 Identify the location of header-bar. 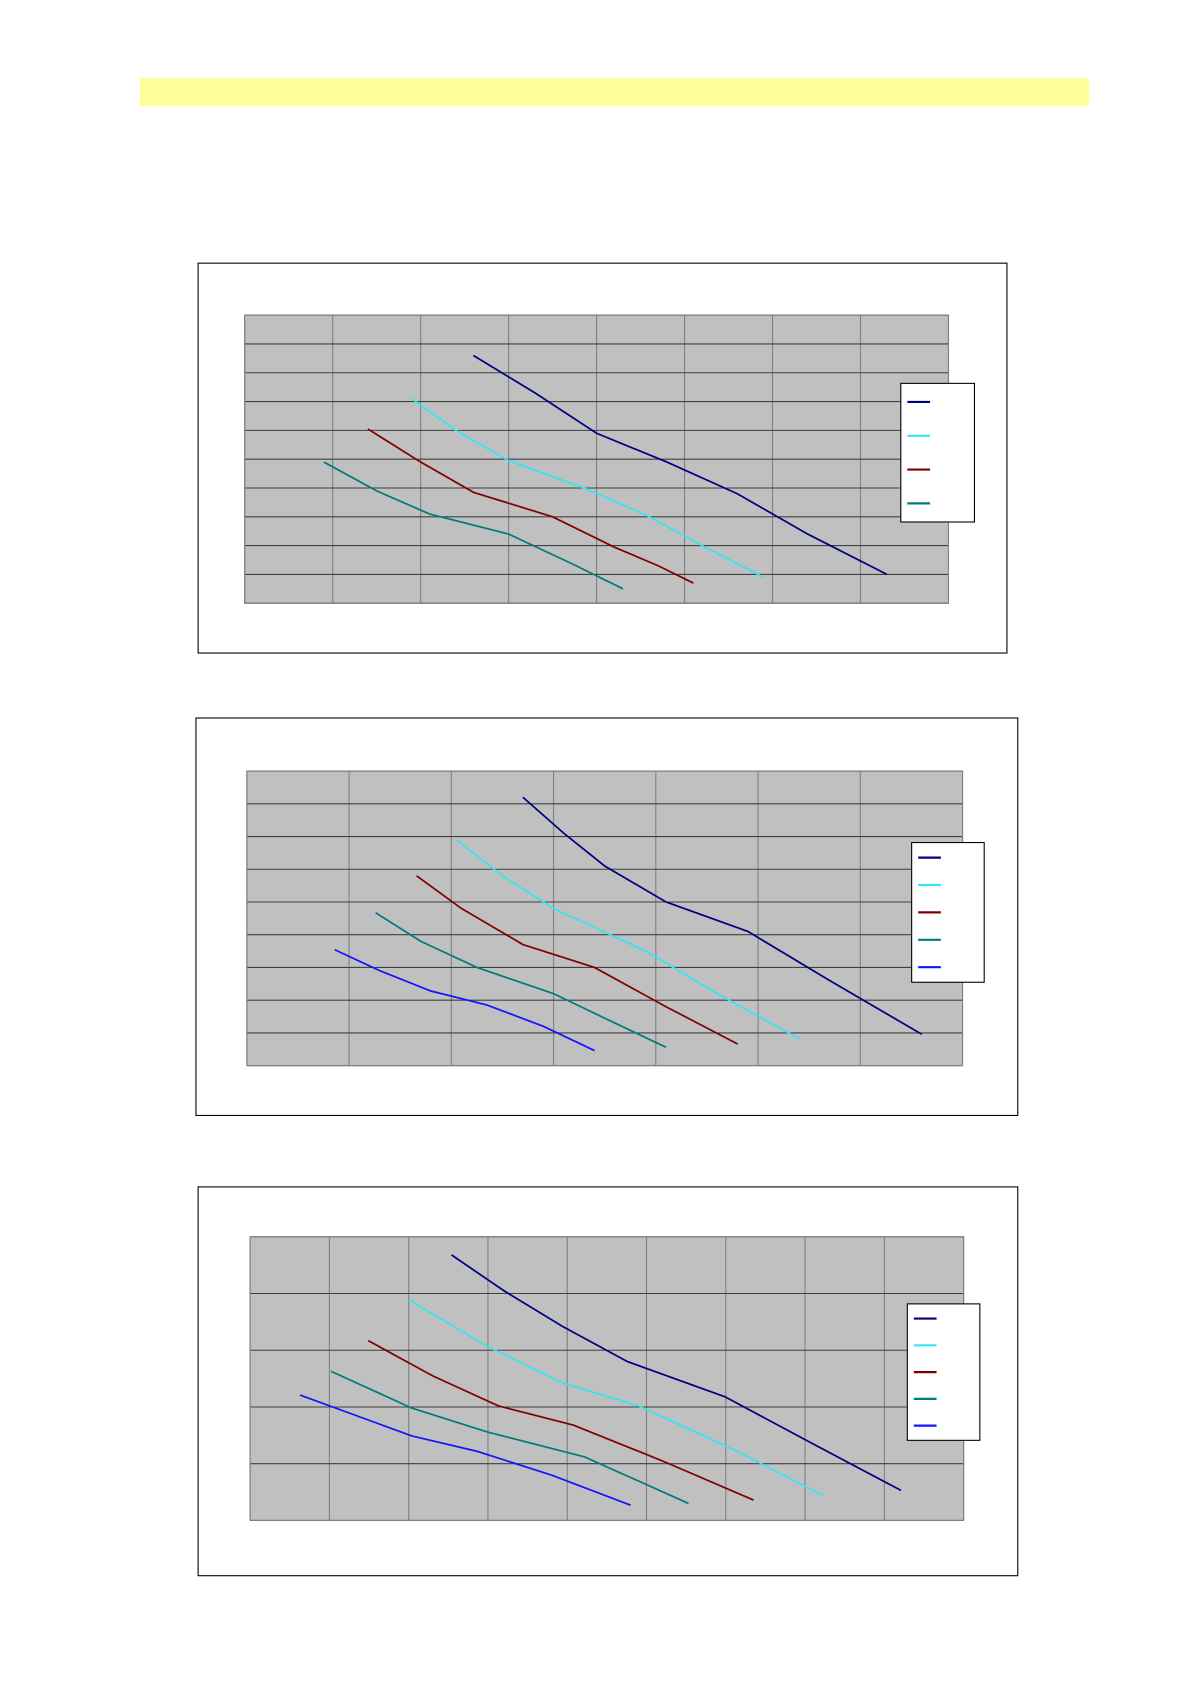
(614, 92).